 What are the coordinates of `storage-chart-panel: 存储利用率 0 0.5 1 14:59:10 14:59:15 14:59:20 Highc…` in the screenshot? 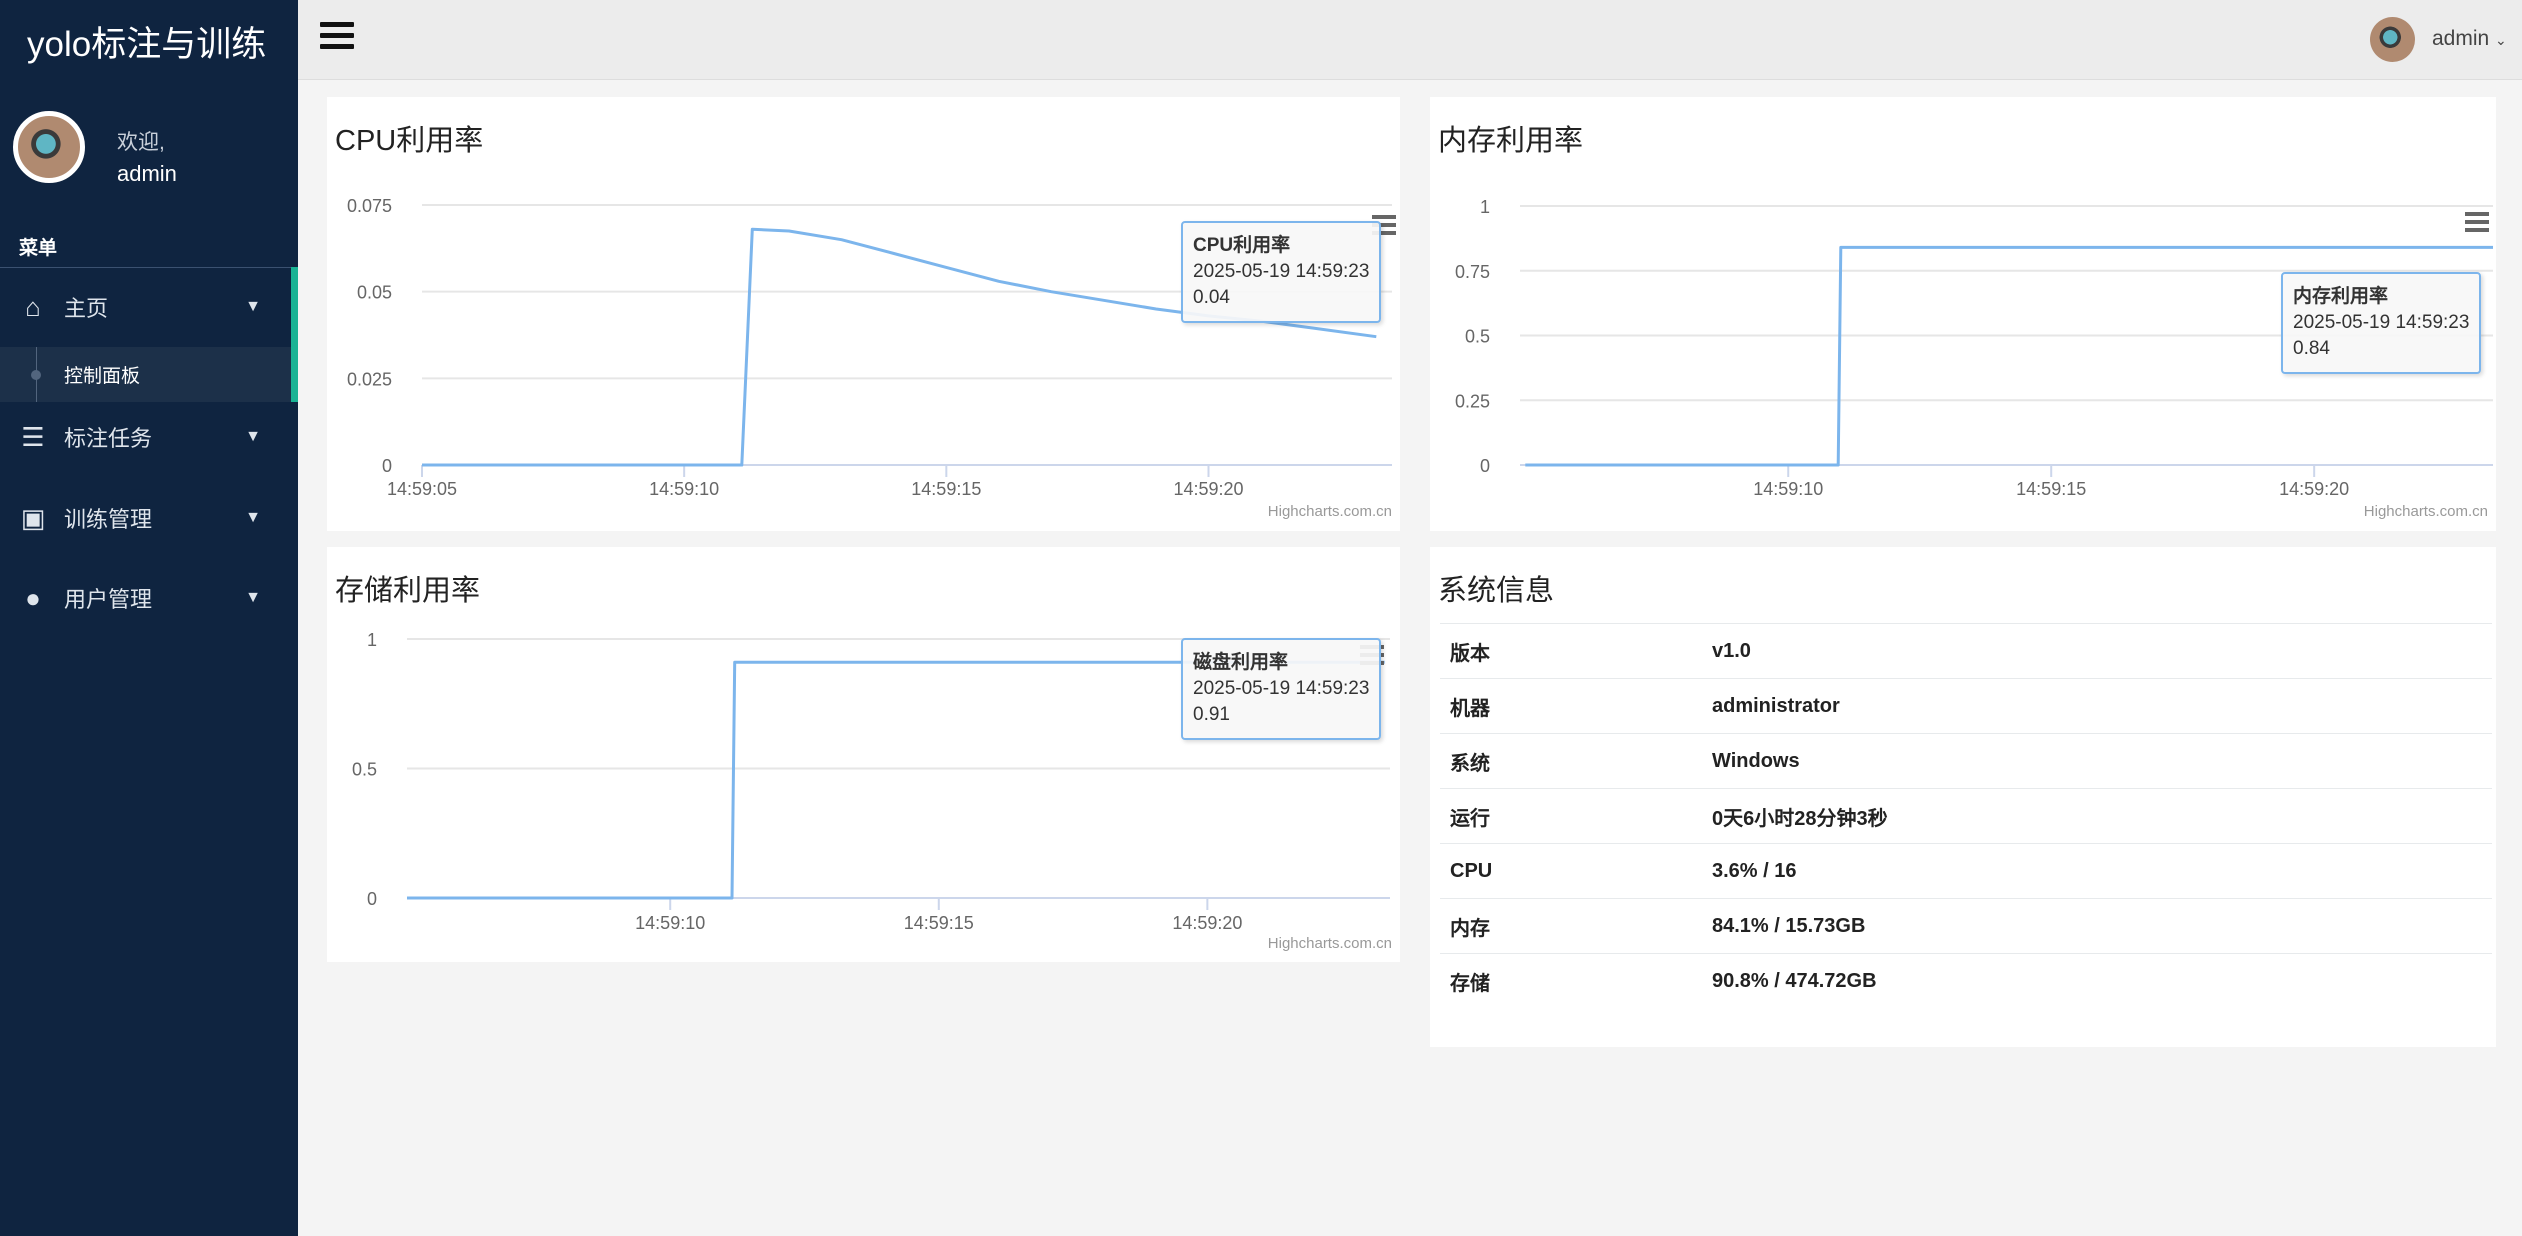 It's located at (863, 754).